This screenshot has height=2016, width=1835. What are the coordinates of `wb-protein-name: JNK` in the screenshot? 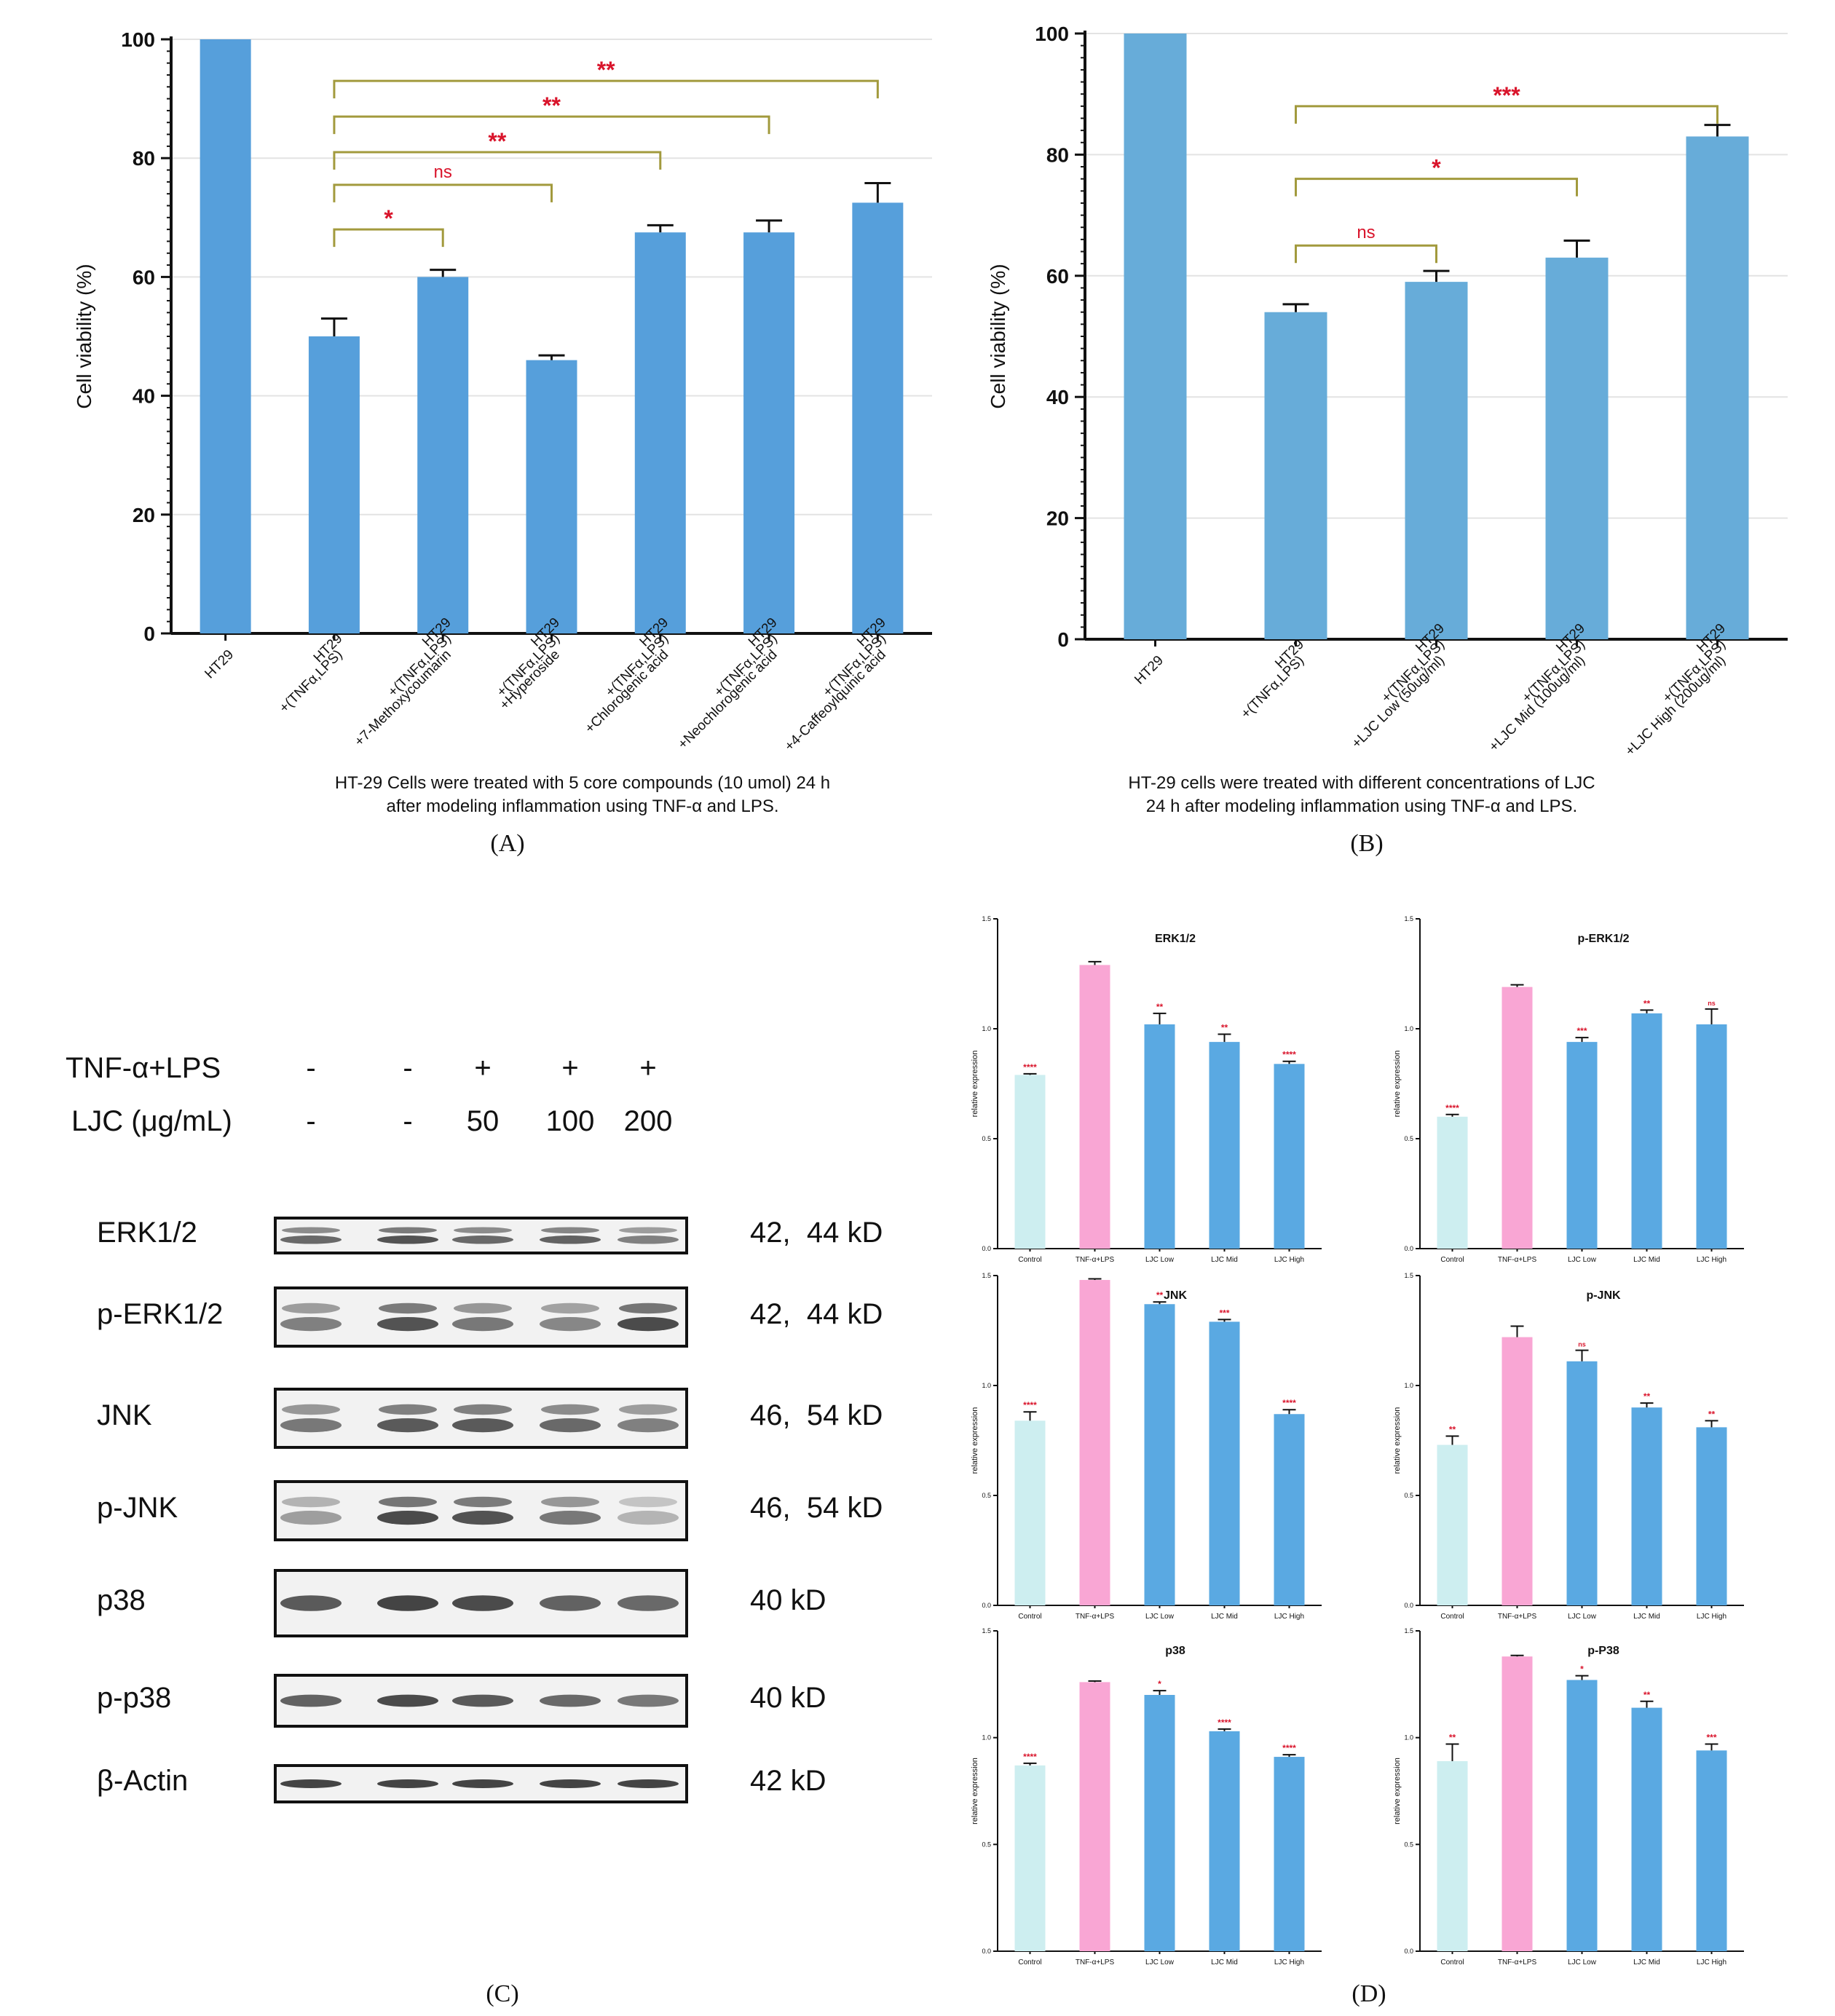 It's located at (125, 1415).